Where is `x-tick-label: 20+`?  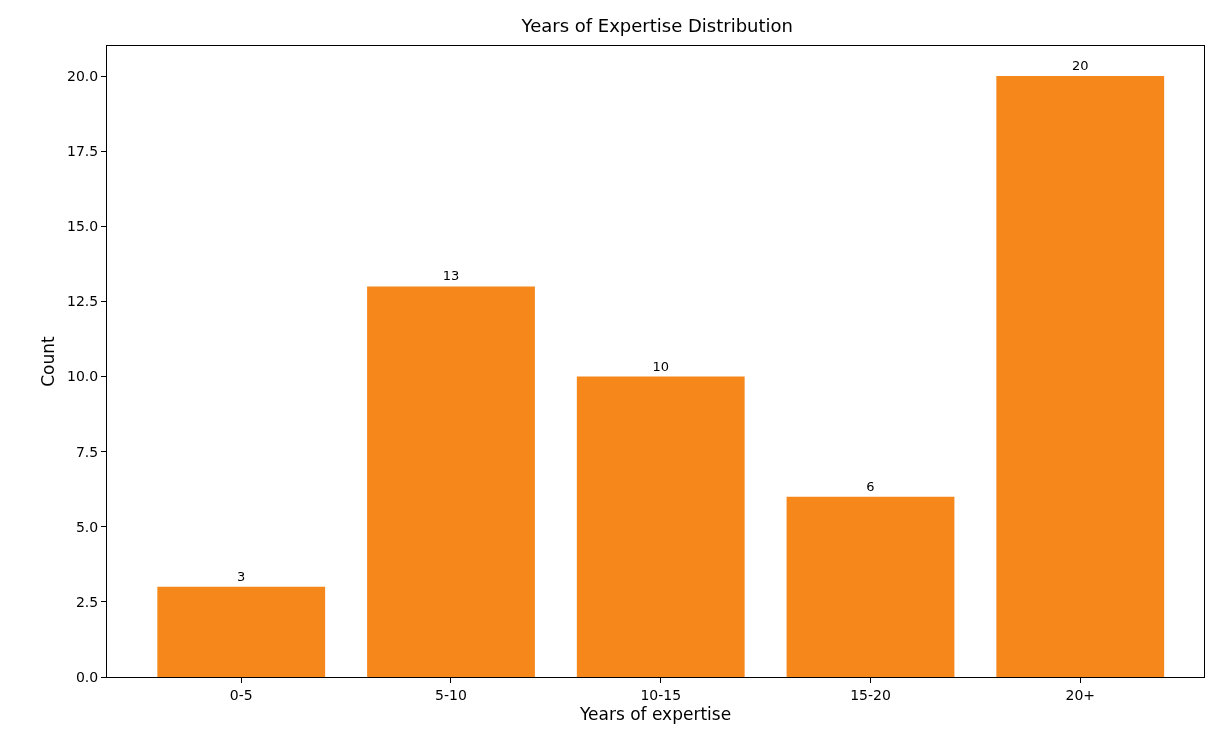 x-tick-label: 20+ is located at coordinates (1080, 694).